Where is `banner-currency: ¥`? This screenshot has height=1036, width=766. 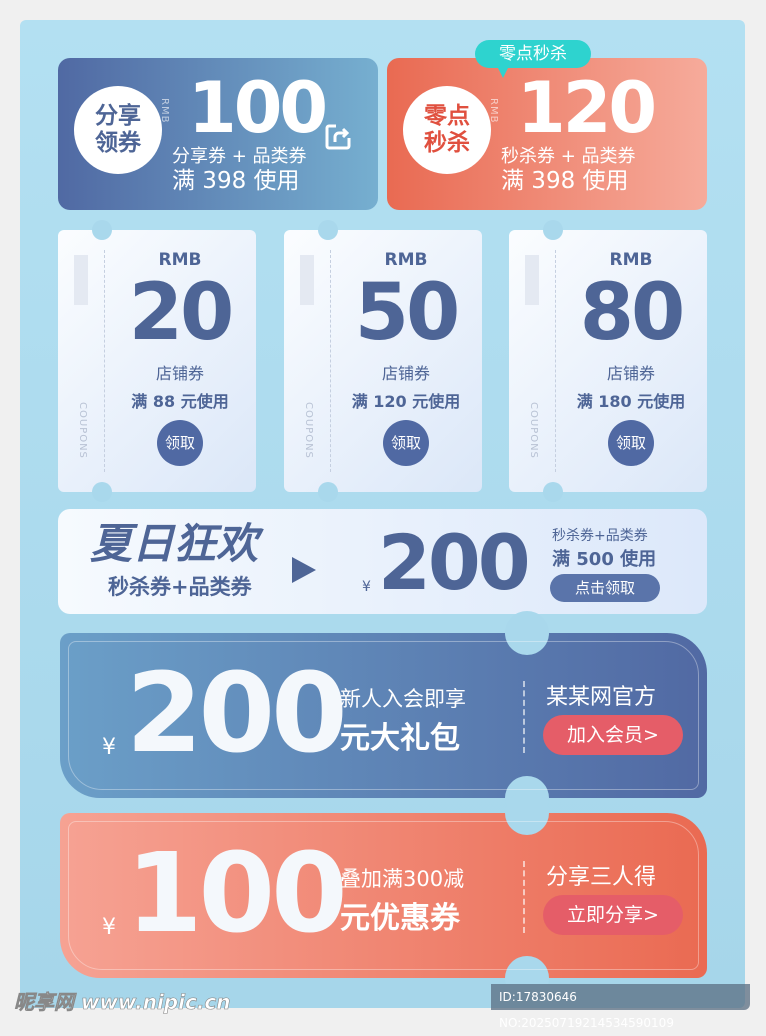
banner-currency: ¥ is located at coordinates (366, 587).